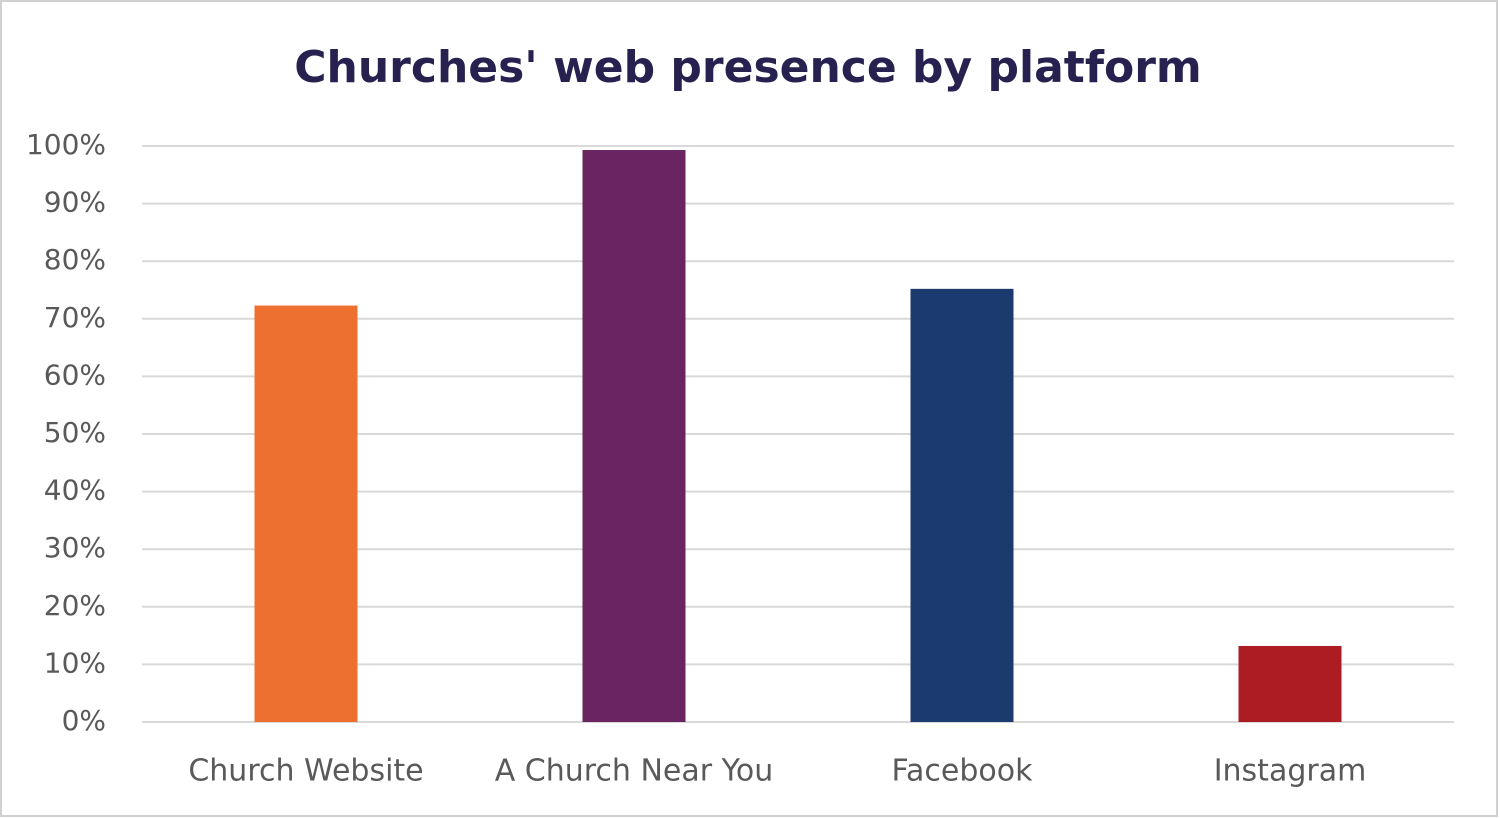 The image size is (1500, 818). What do you see at coordinates (748, 67) in the screenshot?
I see `chart-title: Churches' web presence by platform` at bounding box center [748, 67].